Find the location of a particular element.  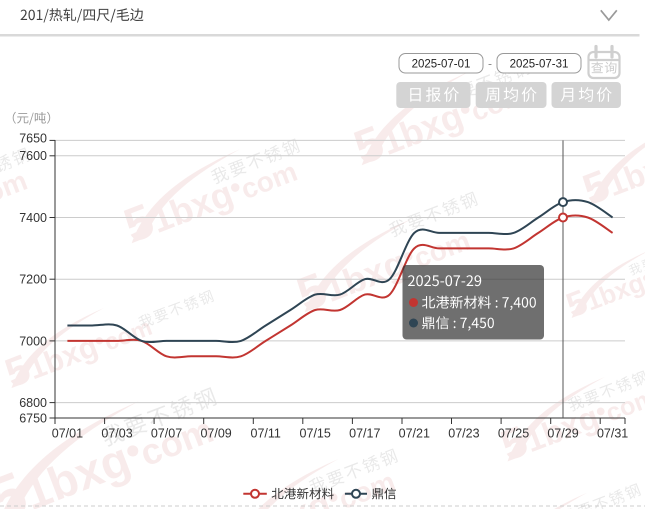

svg-text: 6750 is located at coordinates (33, 418).